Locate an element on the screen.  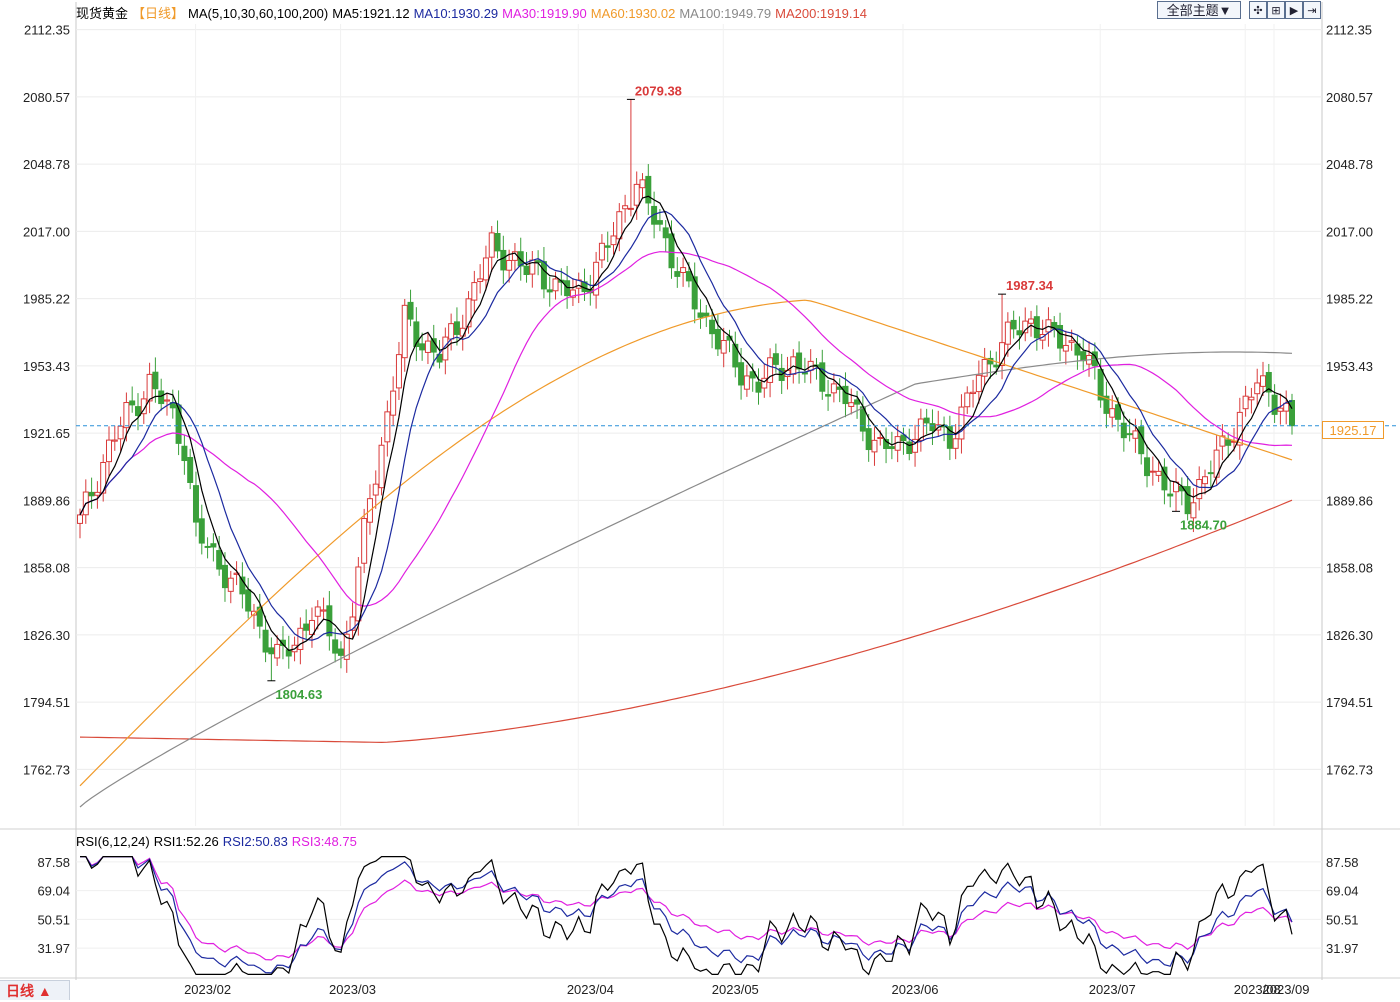
period-tab: 日线 ▲ is located at coordinates (35, 990).